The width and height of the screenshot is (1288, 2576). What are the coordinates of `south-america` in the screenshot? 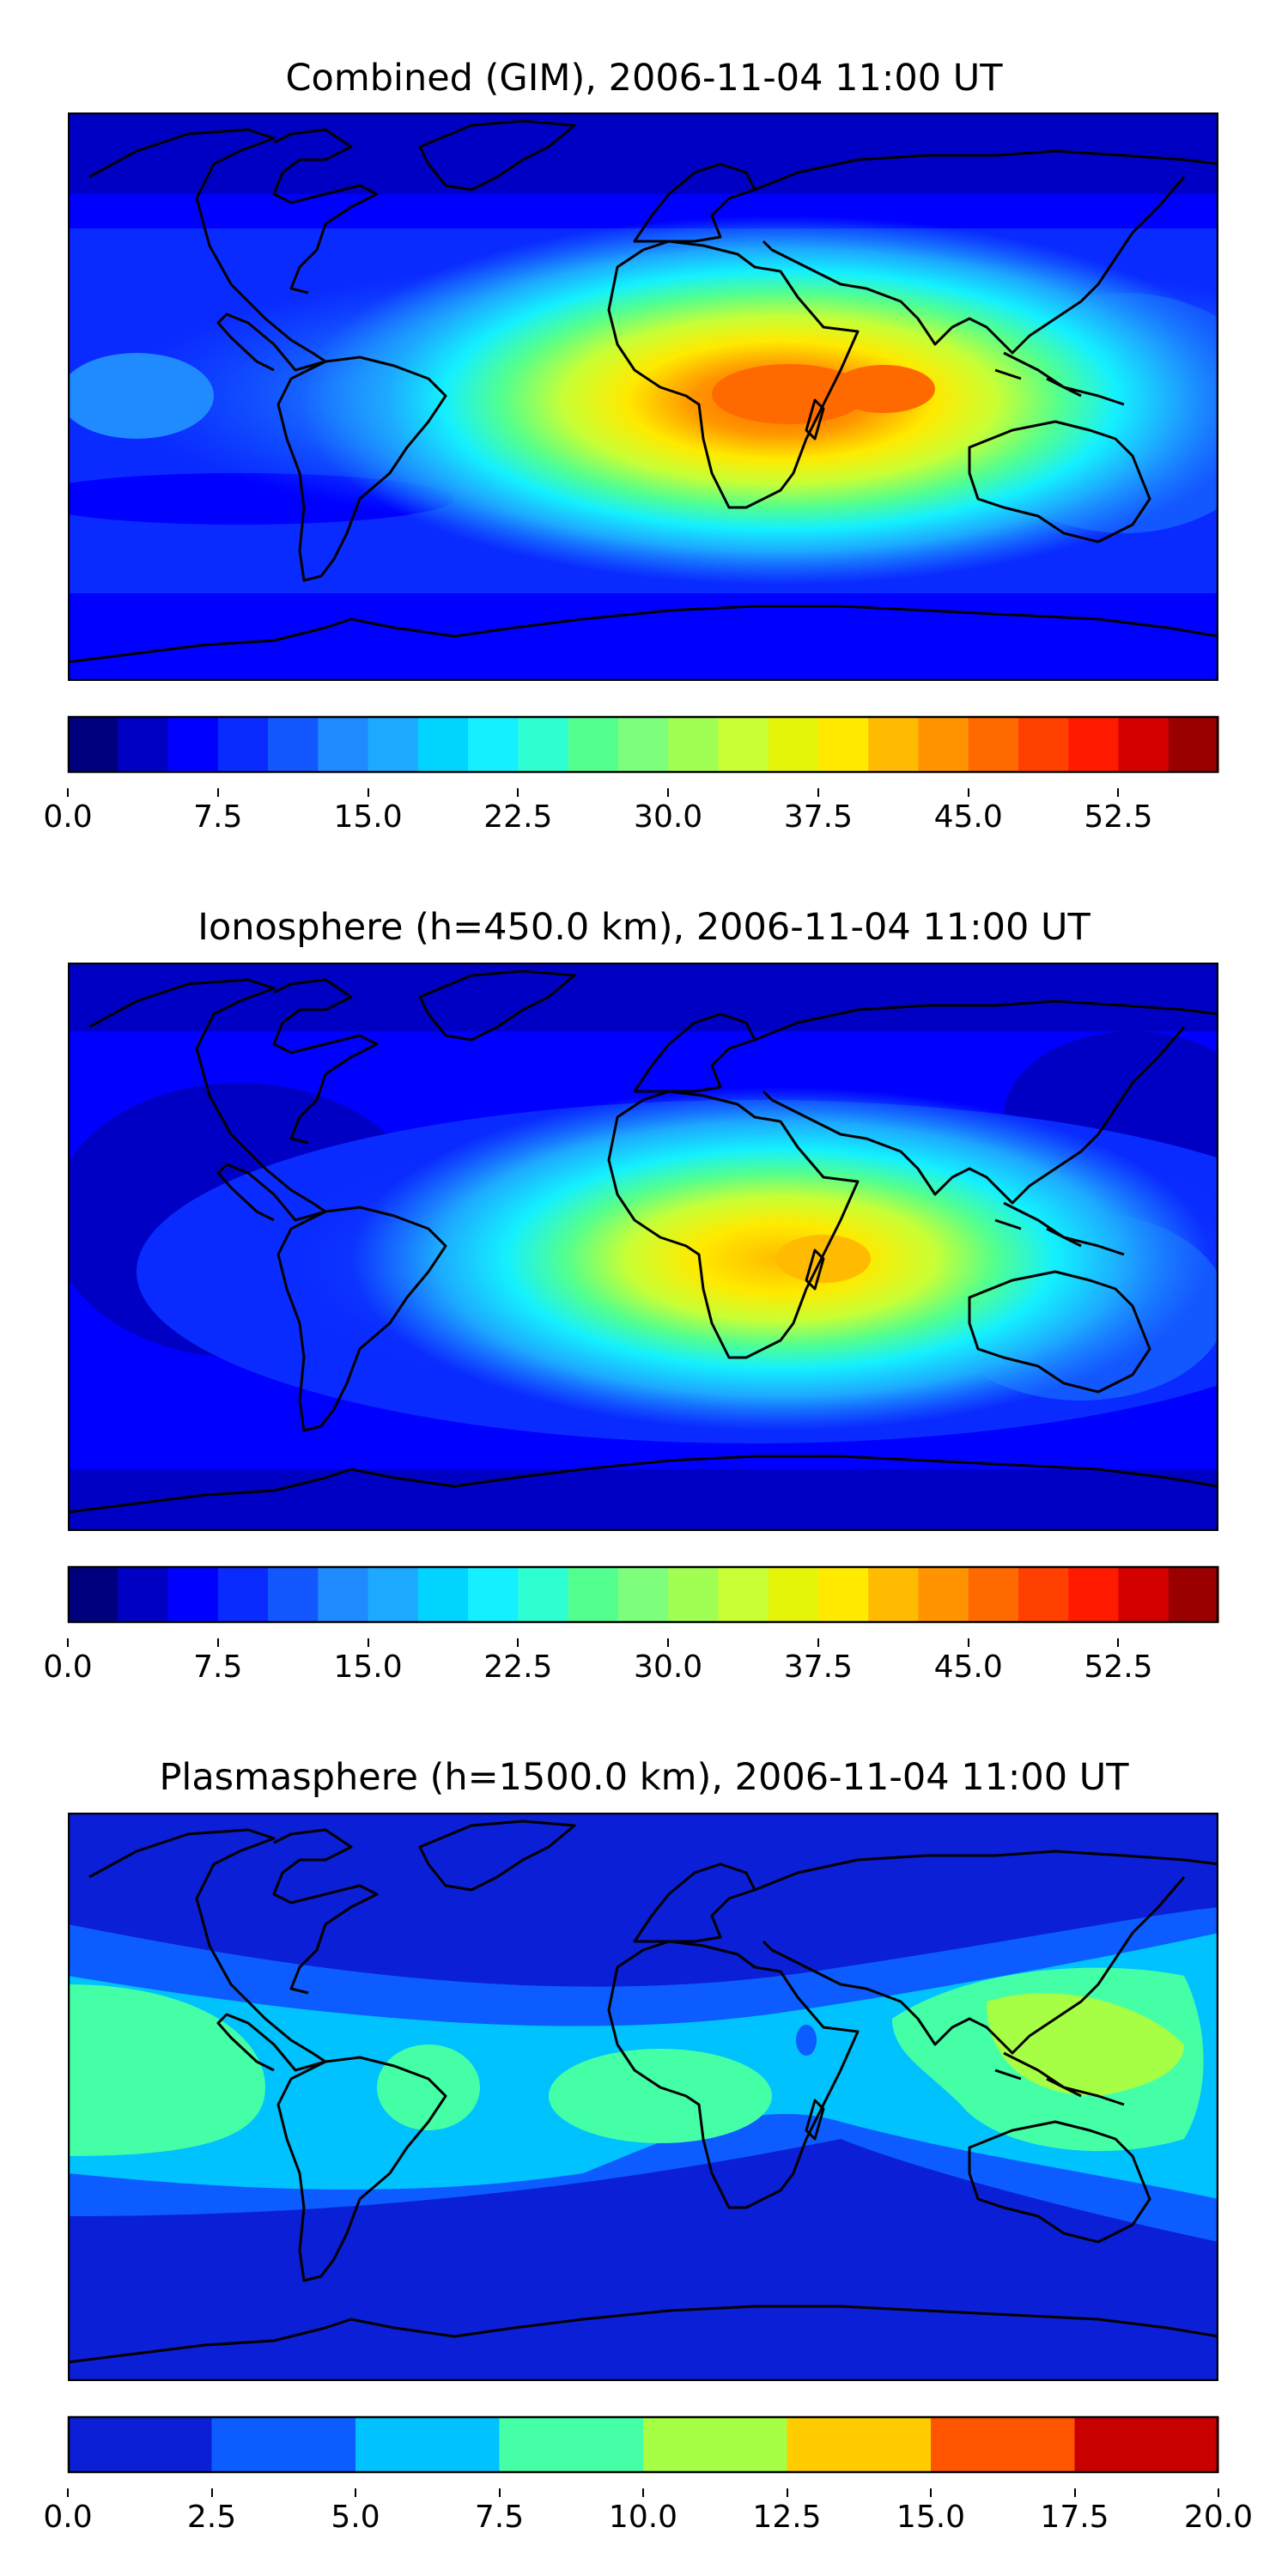 It's located at (361, 468).